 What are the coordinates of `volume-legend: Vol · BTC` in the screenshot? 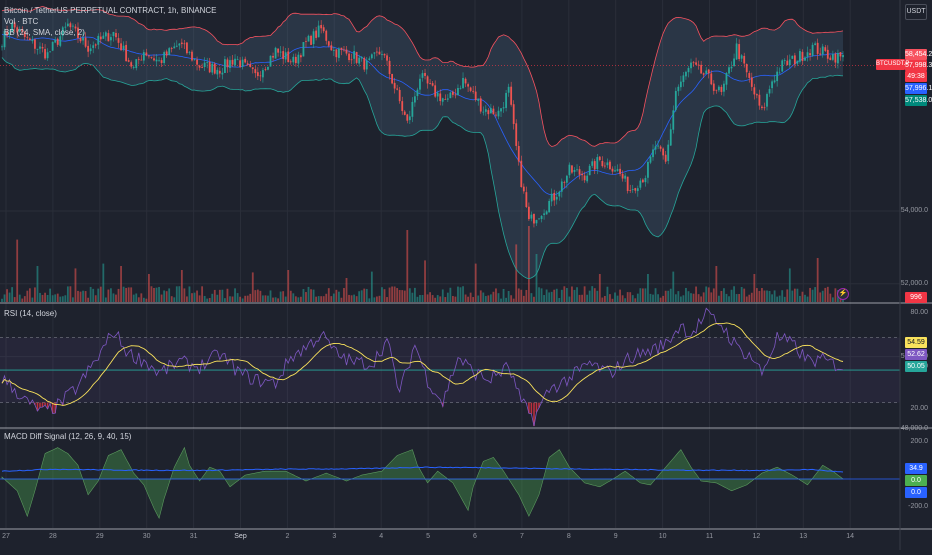 It's located at (21, 21).